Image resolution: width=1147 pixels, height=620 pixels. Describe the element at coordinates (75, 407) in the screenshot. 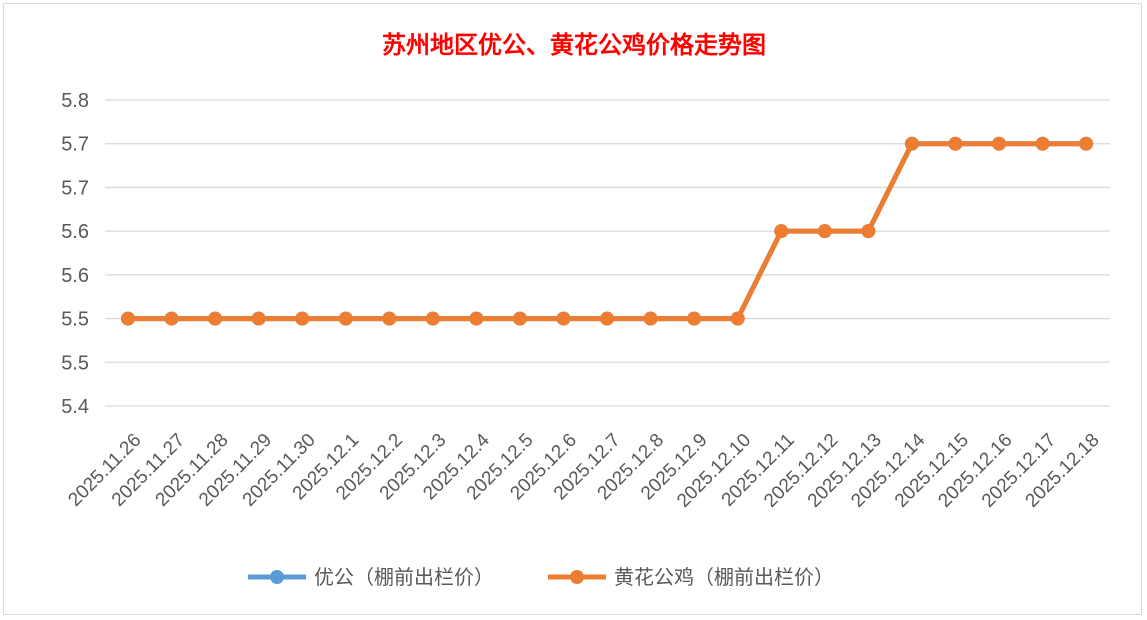

I see `y-tick-label: 5.4` at that location.